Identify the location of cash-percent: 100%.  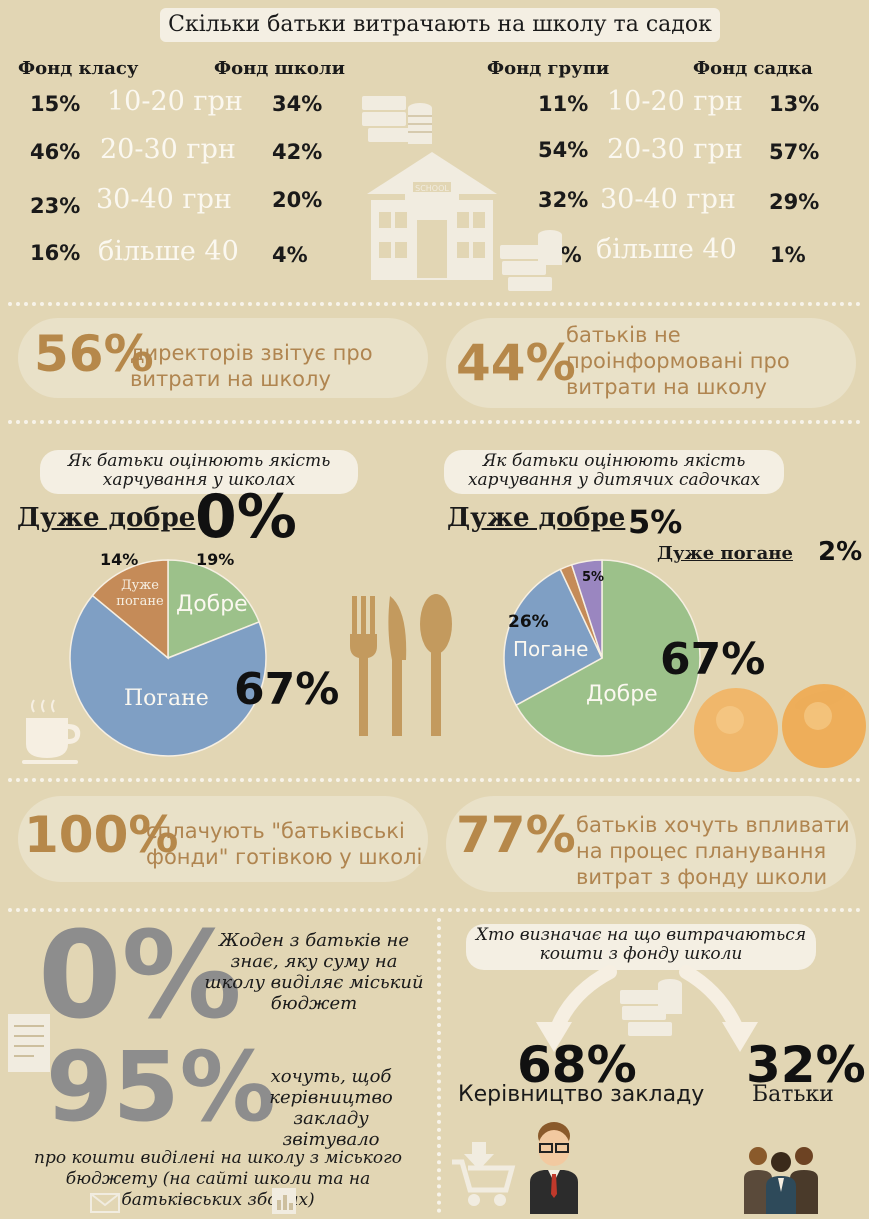
(101, 835).